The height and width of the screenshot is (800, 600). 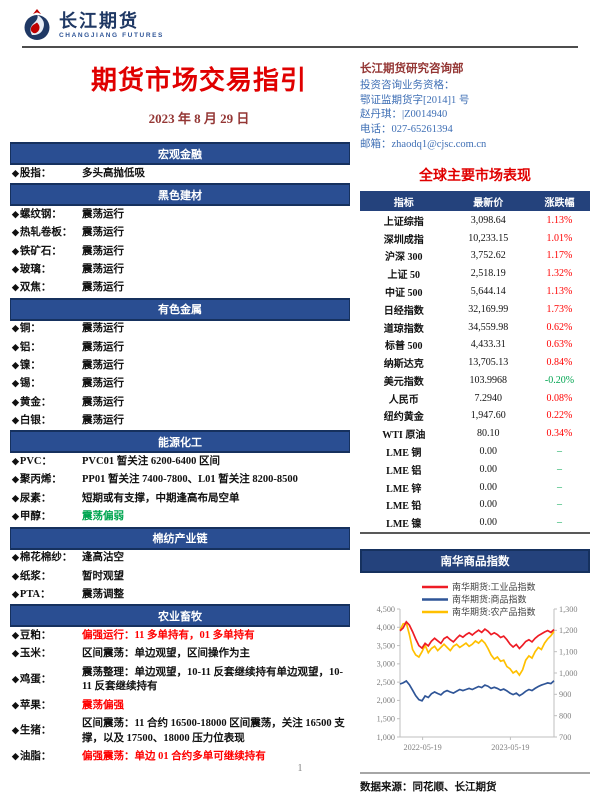 I want to click on guide-row-label: ◆铁矿石：, so click(x=47, y=252).